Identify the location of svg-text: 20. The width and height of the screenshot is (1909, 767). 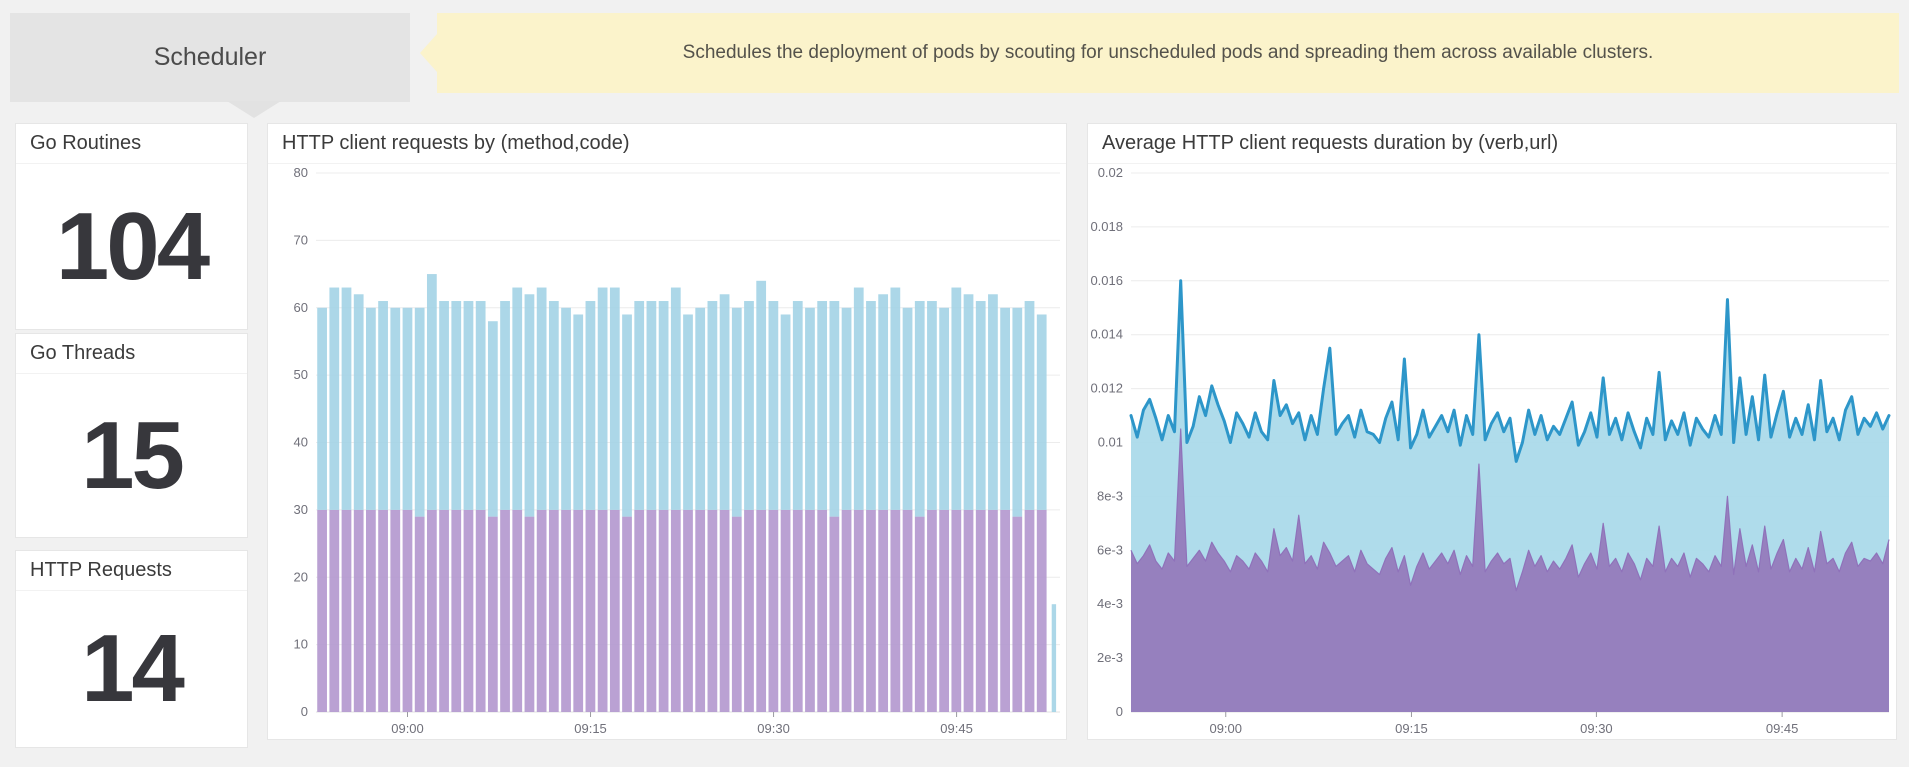
(301, 576).